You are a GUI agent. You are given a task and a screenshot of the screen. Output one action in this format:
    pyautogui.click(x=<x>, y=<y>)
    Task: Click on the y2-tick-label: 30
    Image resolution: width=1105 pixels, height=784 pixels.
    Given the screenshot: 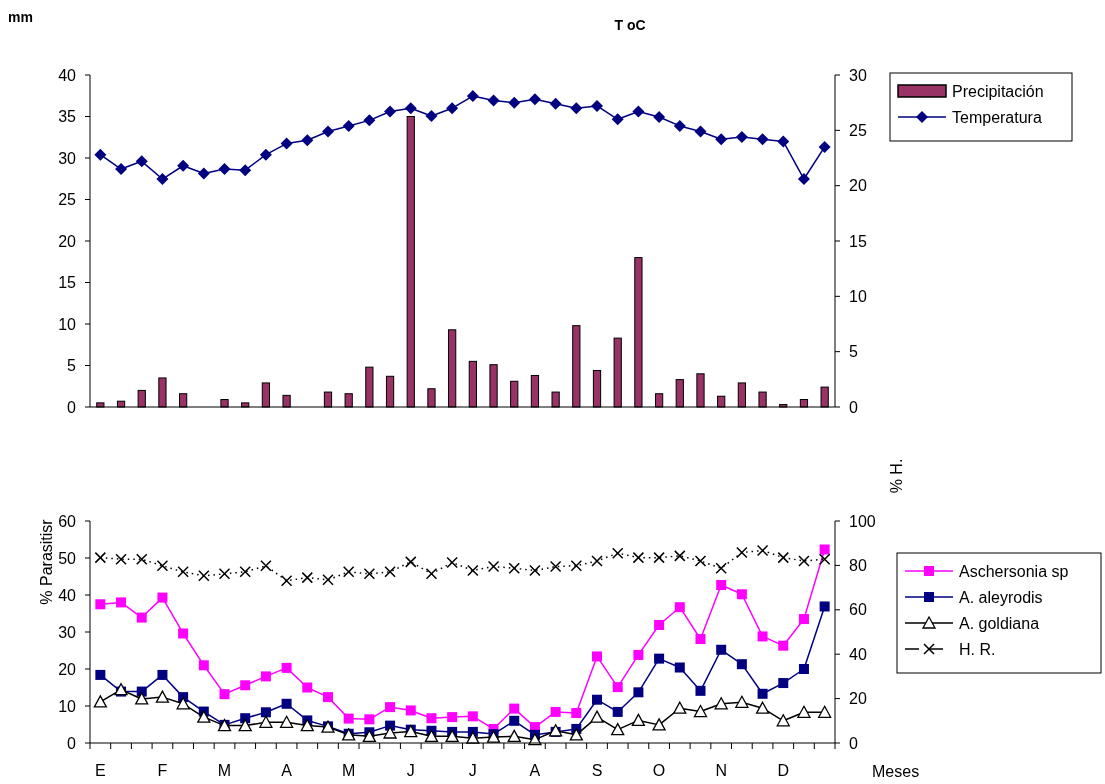 What is the action you would take?
    pyautogui.click(x=858, y=75)
    